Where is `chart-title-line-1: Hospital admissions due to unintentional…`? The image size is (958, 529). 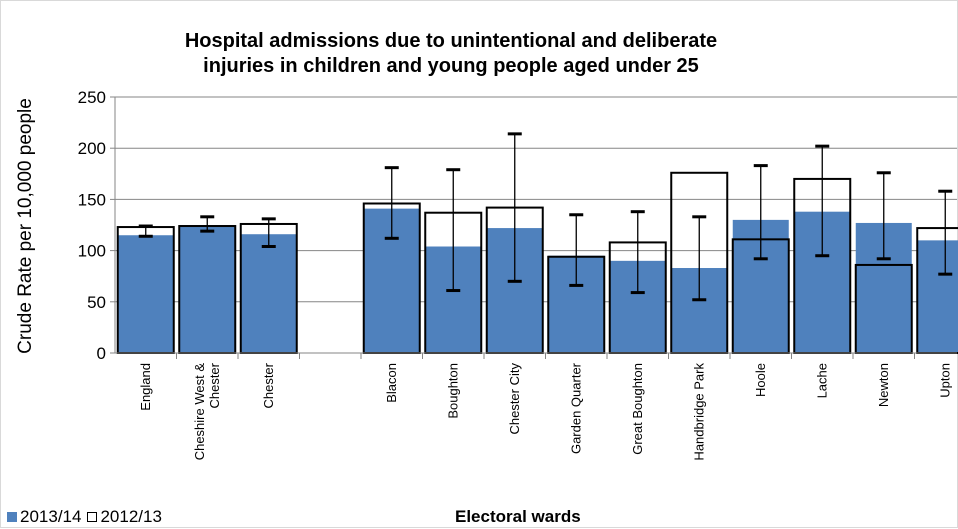
chart-title-line-1: Hospital admissions due to unintentional… is located at coordinates (451, 41).